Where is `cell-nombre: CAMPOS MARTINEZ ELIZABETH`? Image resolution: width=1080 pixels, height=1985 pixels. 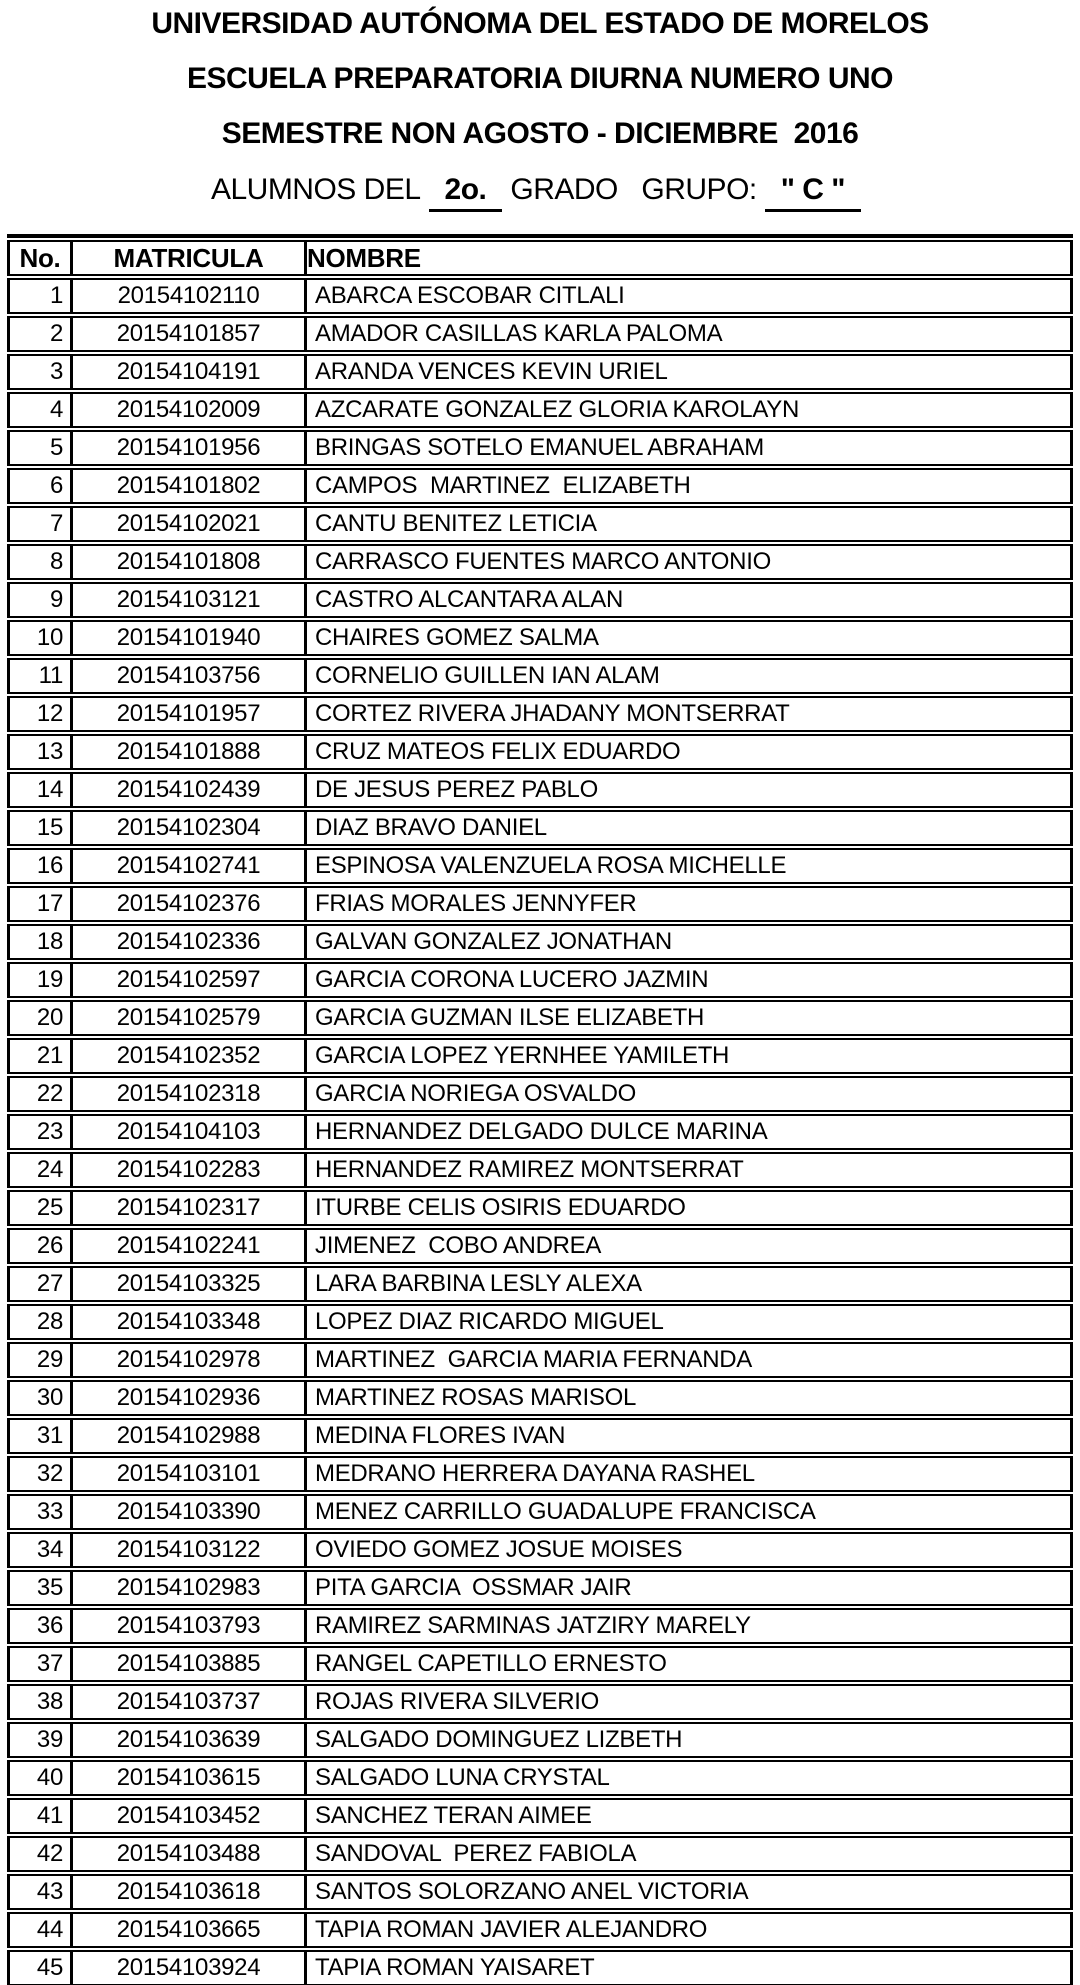
cell-nombre: CAMPOS MARTINEZ ELIZABETH is located at coordinates (690, 486).